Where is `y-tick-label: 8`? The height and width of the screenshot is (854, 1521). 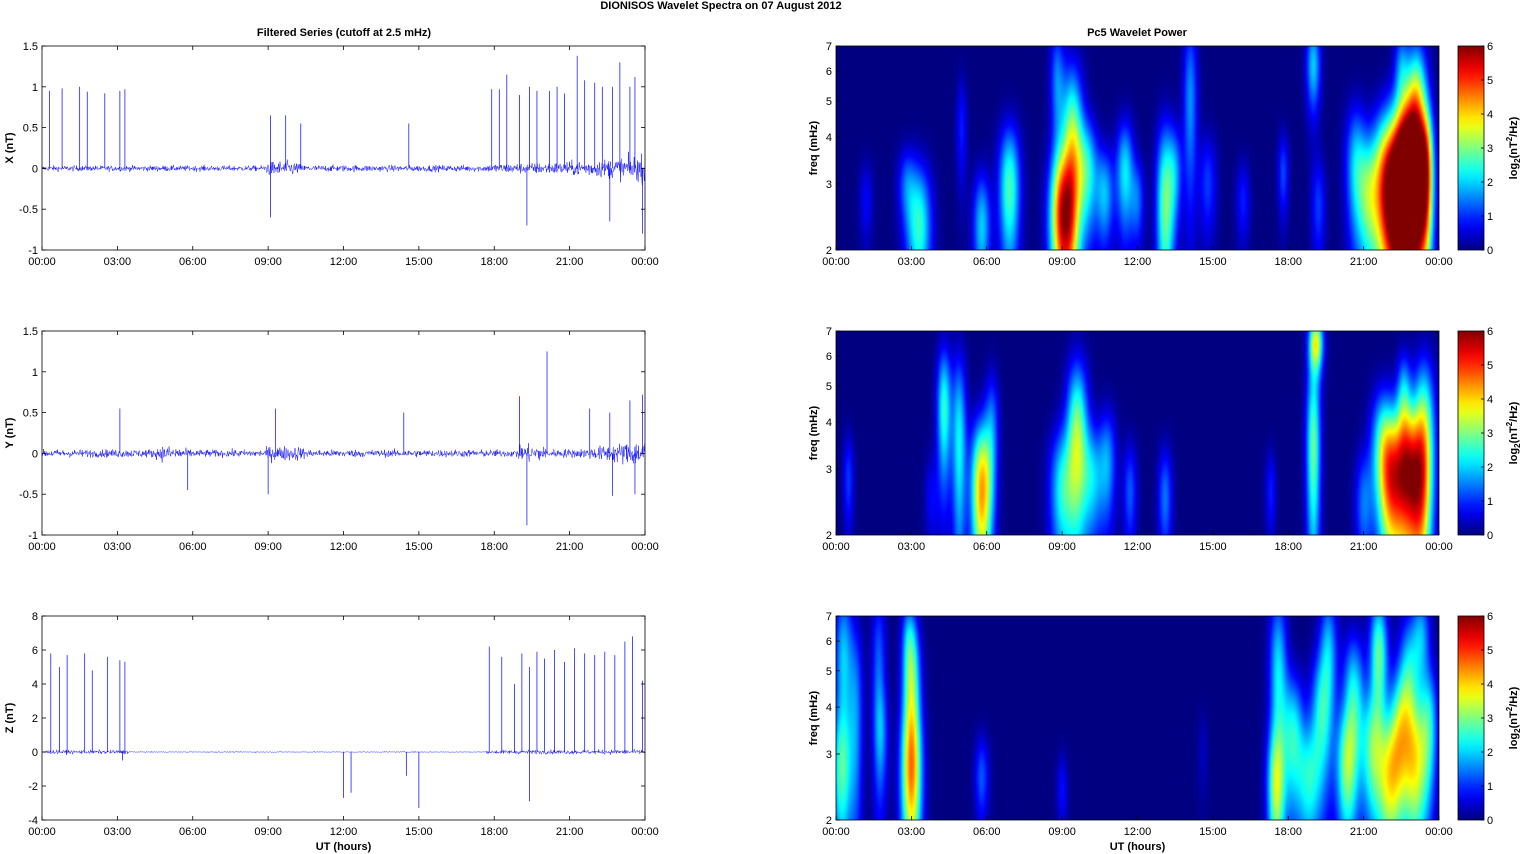
y-tick-label: 8 is located at coordinates (35, 617).